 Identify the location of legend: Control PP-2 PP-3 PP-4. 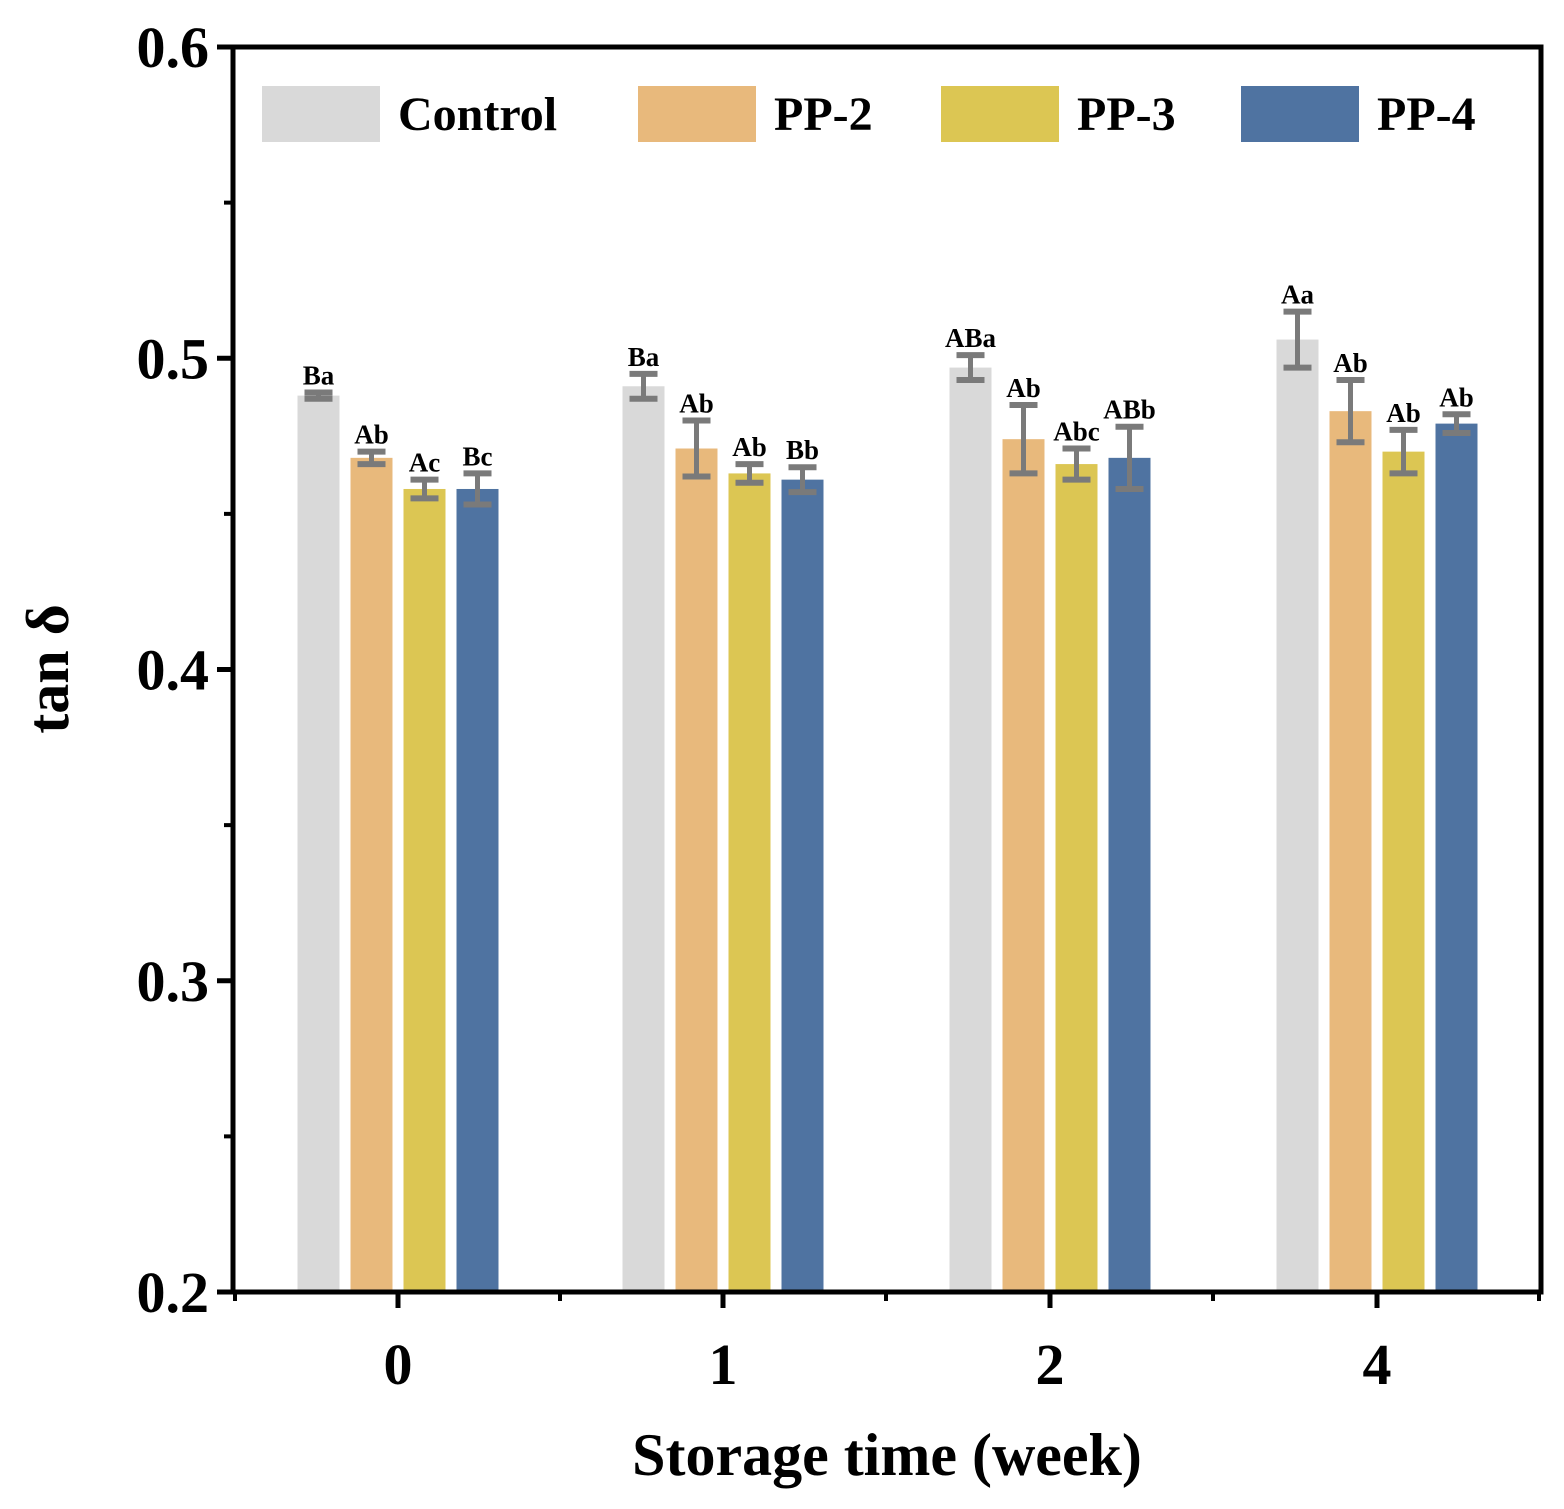
(869, 114).